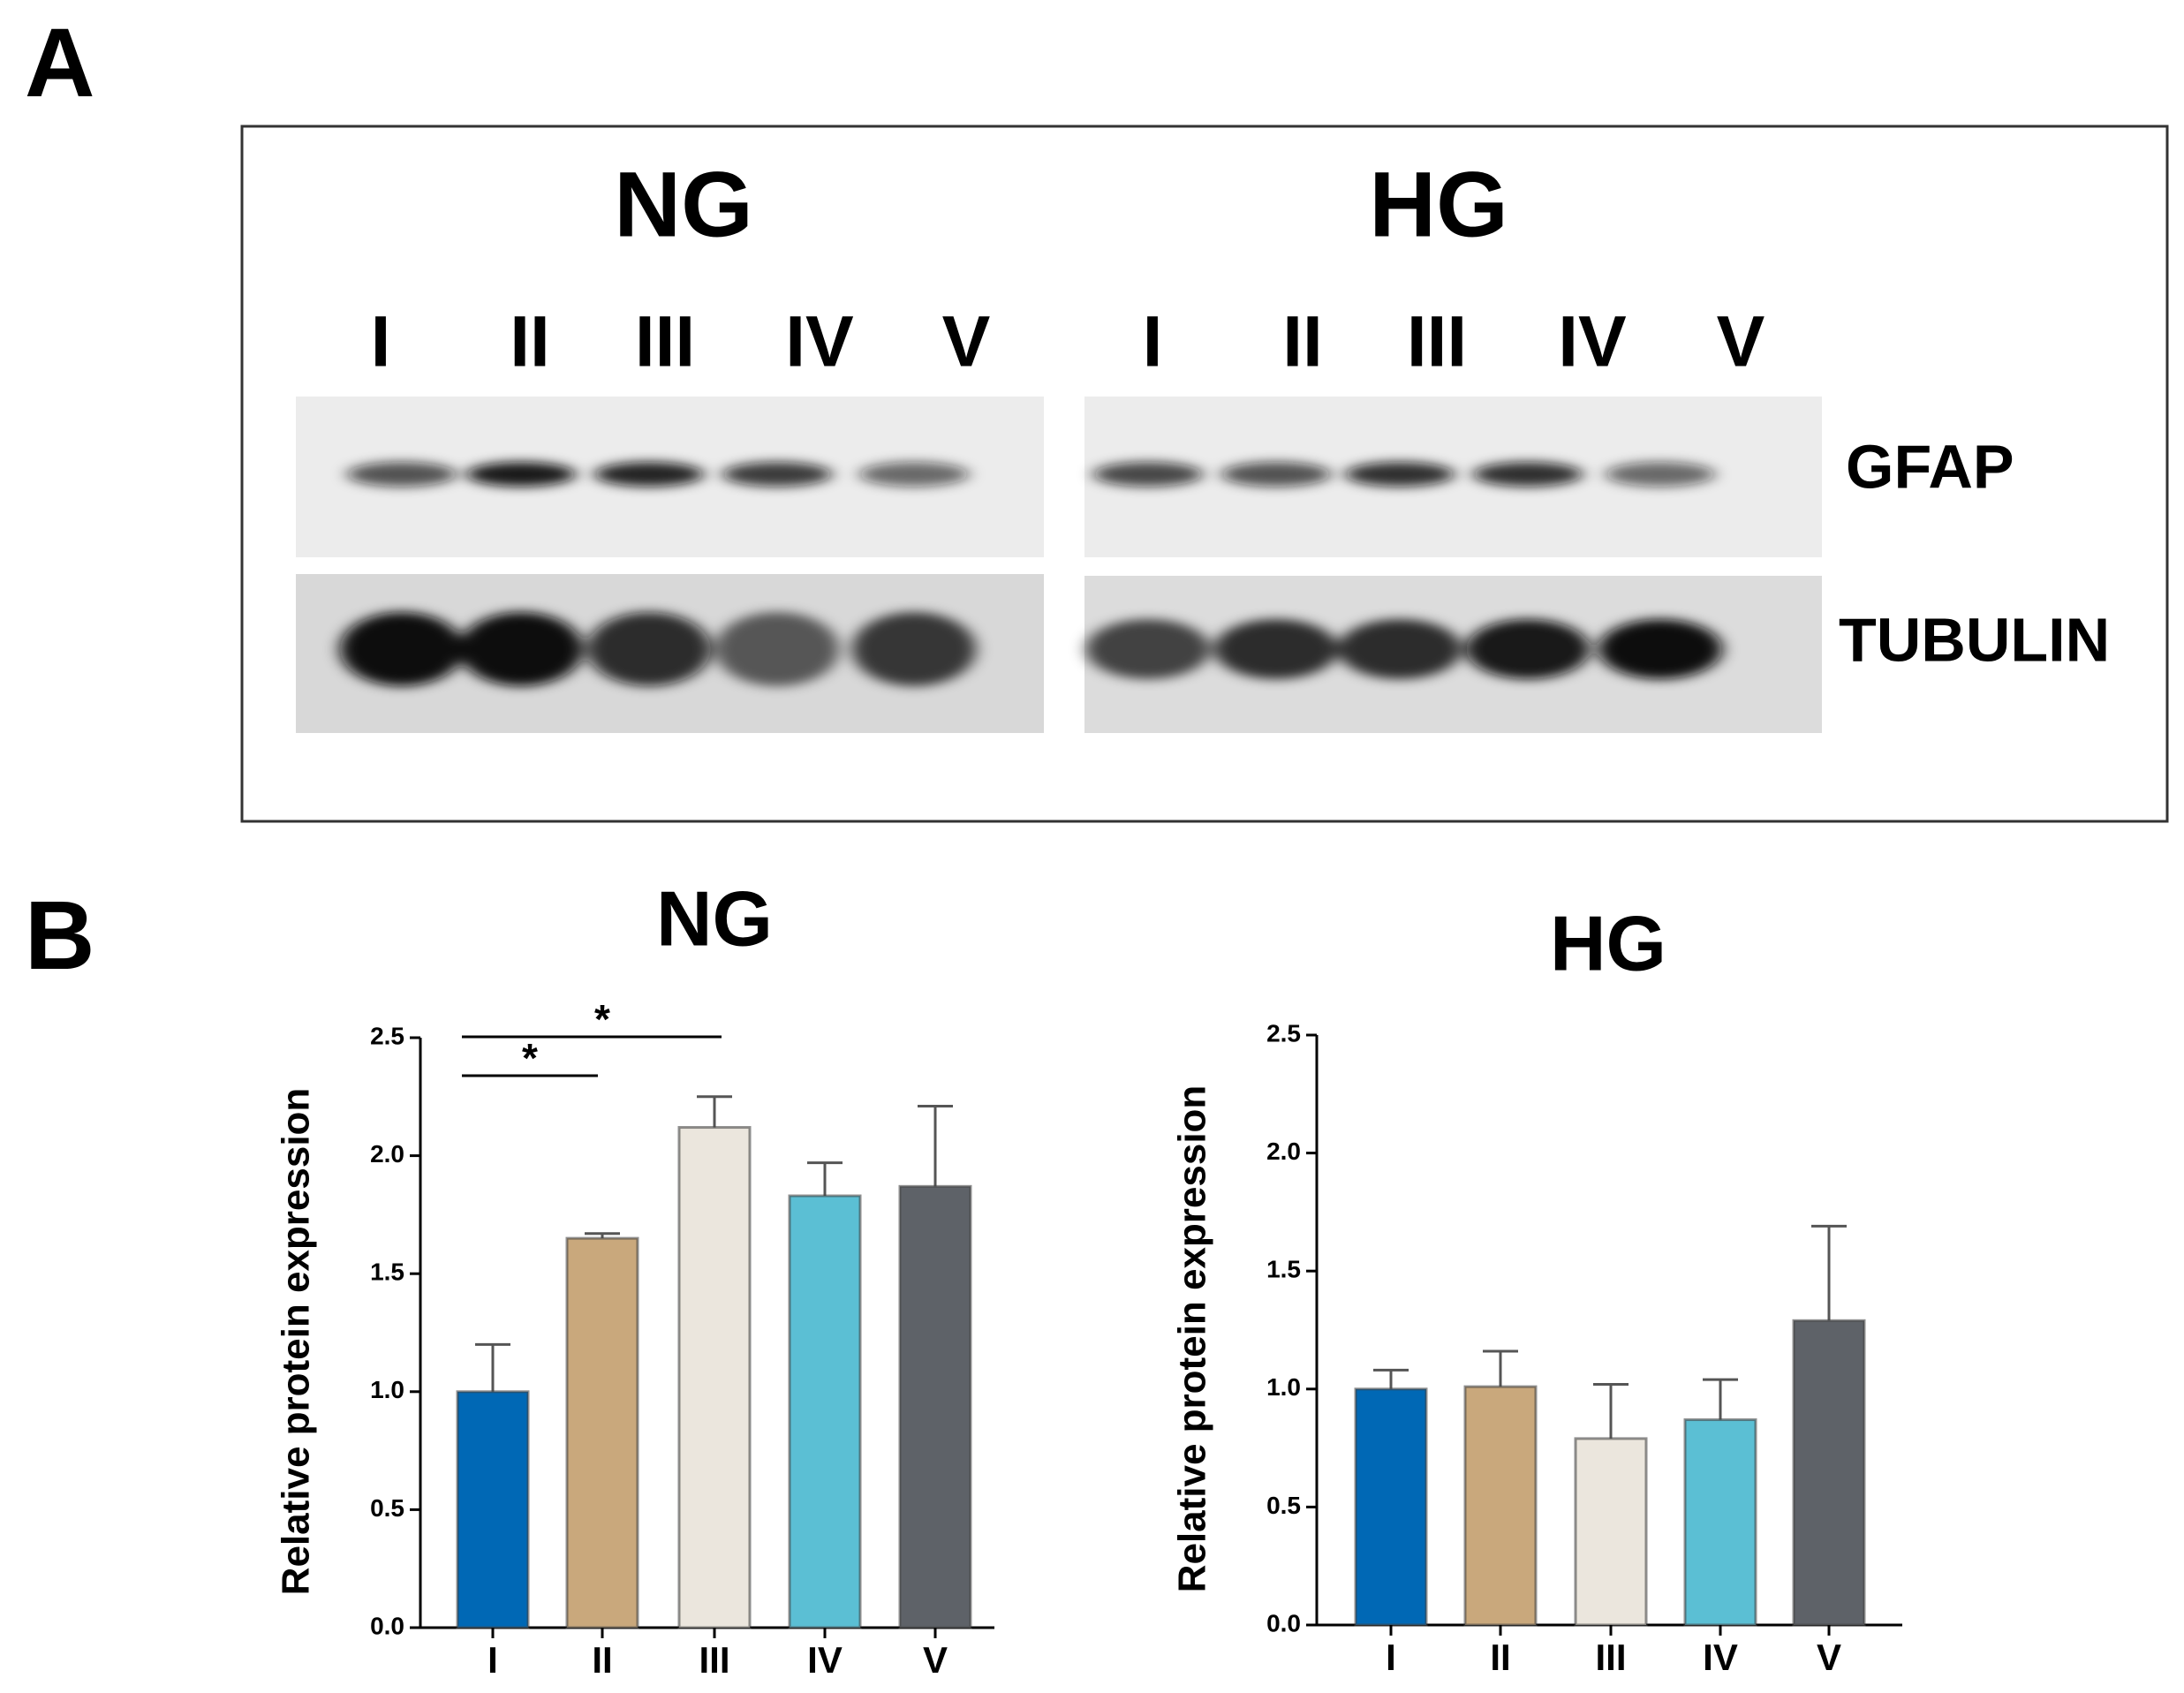  I want to click on chart-title: HG, so click(1608, 942).